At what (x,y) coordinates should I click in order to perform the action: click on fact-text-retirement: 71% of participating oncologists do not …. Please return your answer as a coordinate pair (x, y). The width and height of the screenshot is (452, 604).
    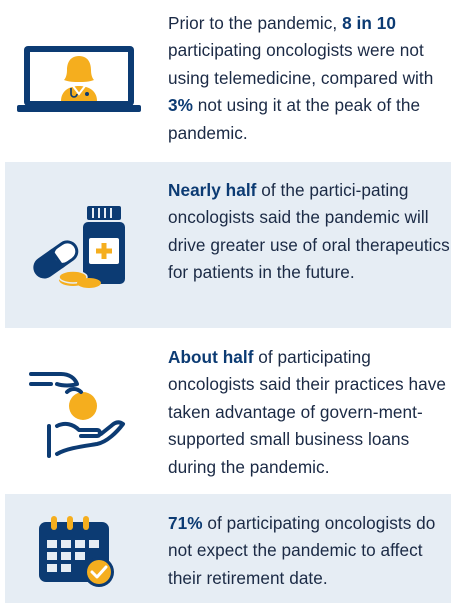
    Looking at the image, I should click on (302, 550).